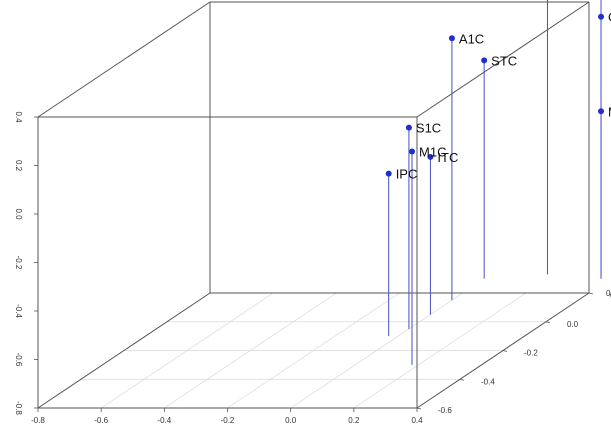 This screenshot has height=432, width=611. Describe the element at coordinates (228, 420) in the screenshot. I see `x-tick-label: -0.2` at that location.